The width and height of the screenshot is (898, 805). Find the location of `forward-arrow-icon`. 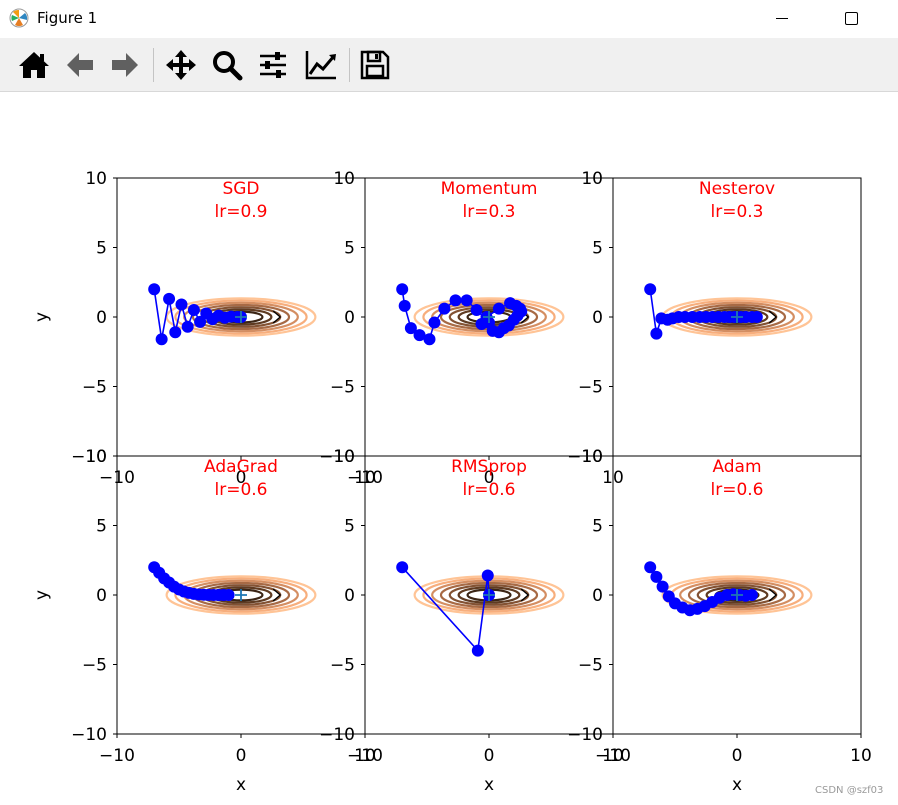

forward-arrow-icon is located at coordinates (125, 65).